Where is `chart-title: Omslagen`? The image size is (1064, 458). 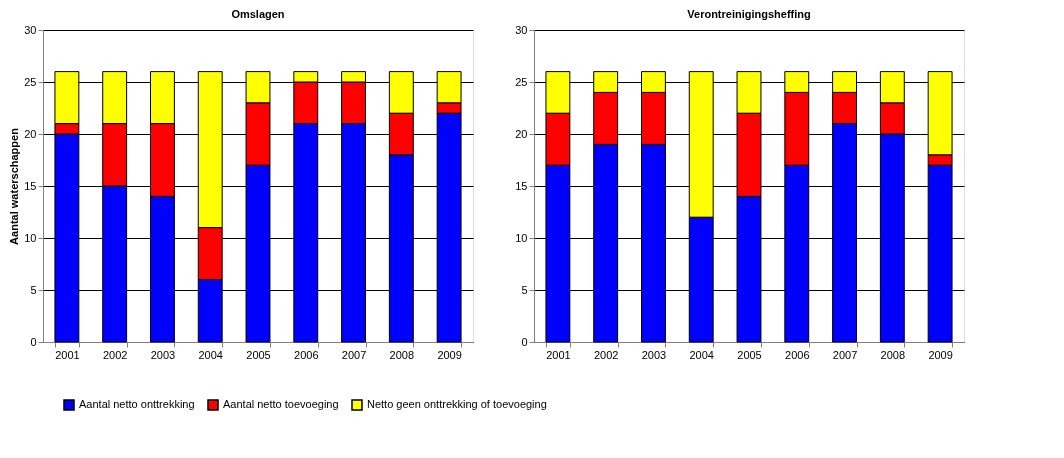
chart-title: Omslagen is located at coordinates (258, 14).